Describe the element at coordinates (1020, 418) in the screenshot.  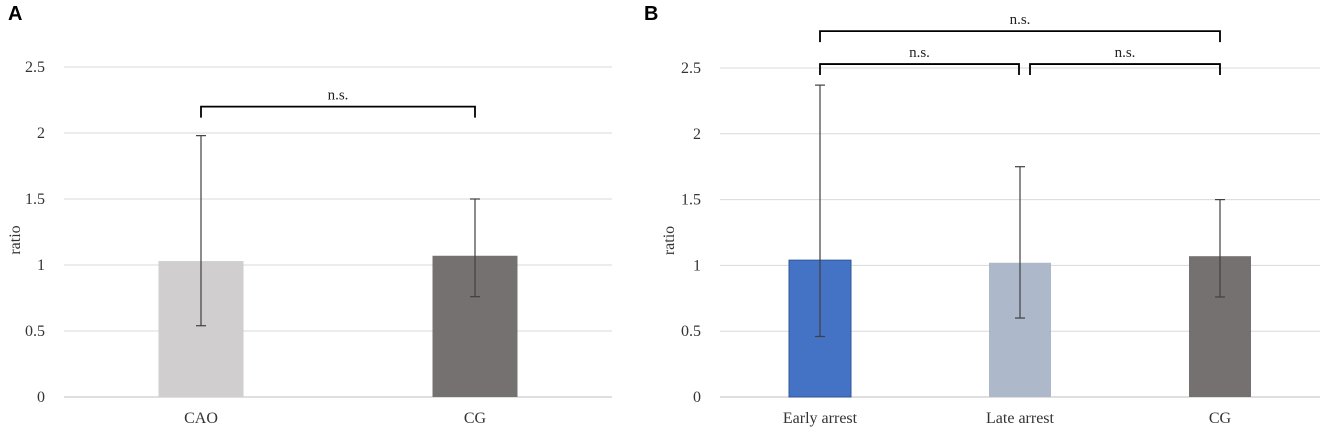
I see `panel-b-category-label: Late arrest` at that location.